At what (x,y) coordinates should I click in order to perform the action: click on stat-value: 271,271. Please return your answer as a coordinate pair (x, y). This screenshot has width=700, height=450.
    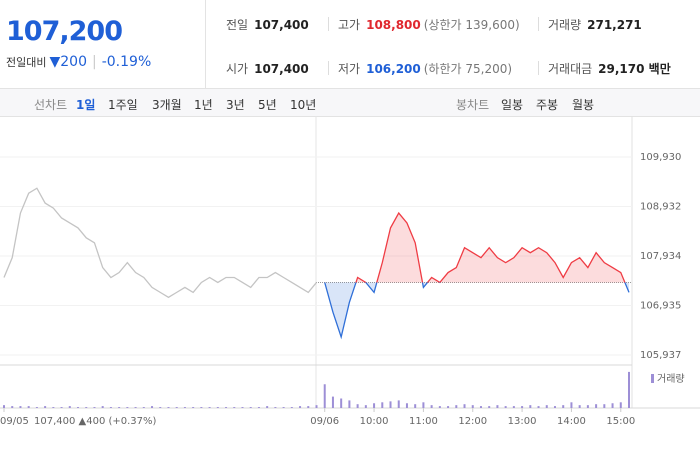
    Looking at the image, I should click on (614, 25).